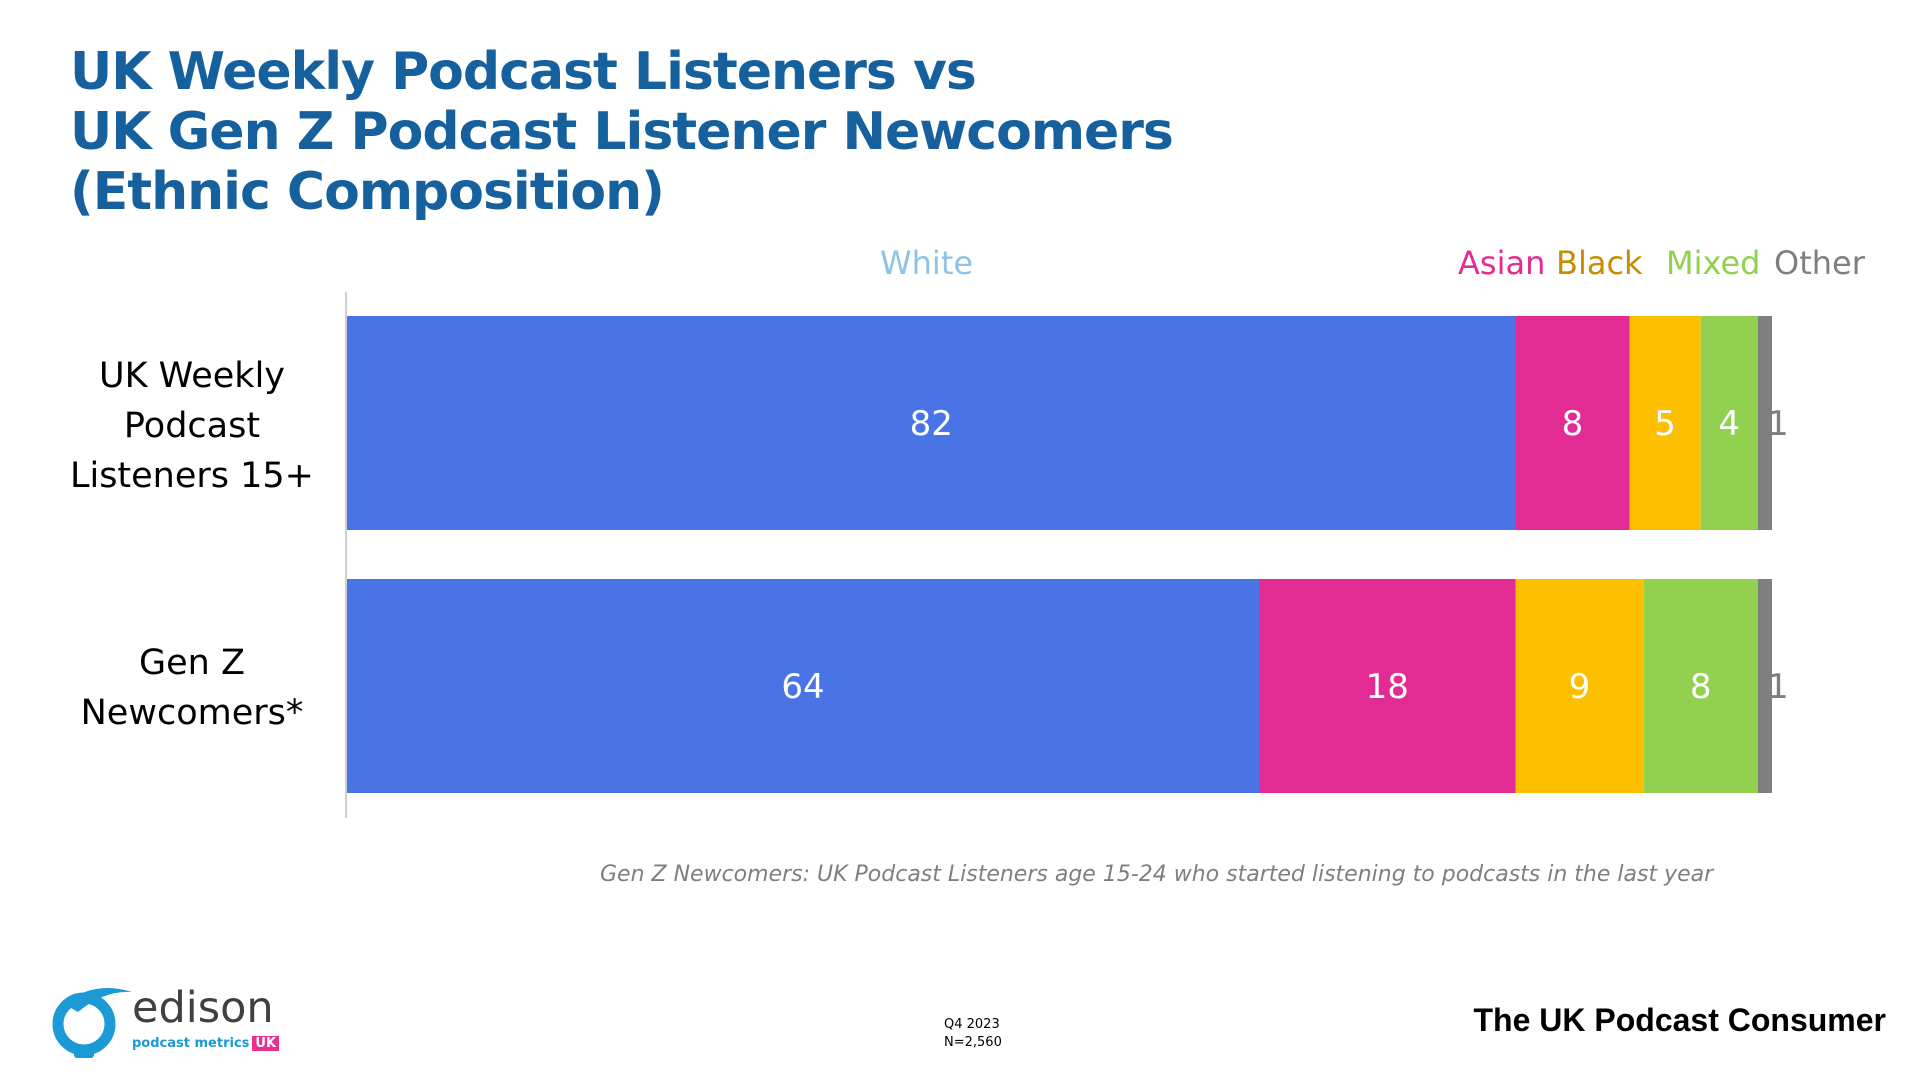 This screenshot has width=1920, height=1080. Describe the element at coordinates (192, 688) in the screenshot. I see `category-label-genz: Gen Z Newcomers*` at that location.